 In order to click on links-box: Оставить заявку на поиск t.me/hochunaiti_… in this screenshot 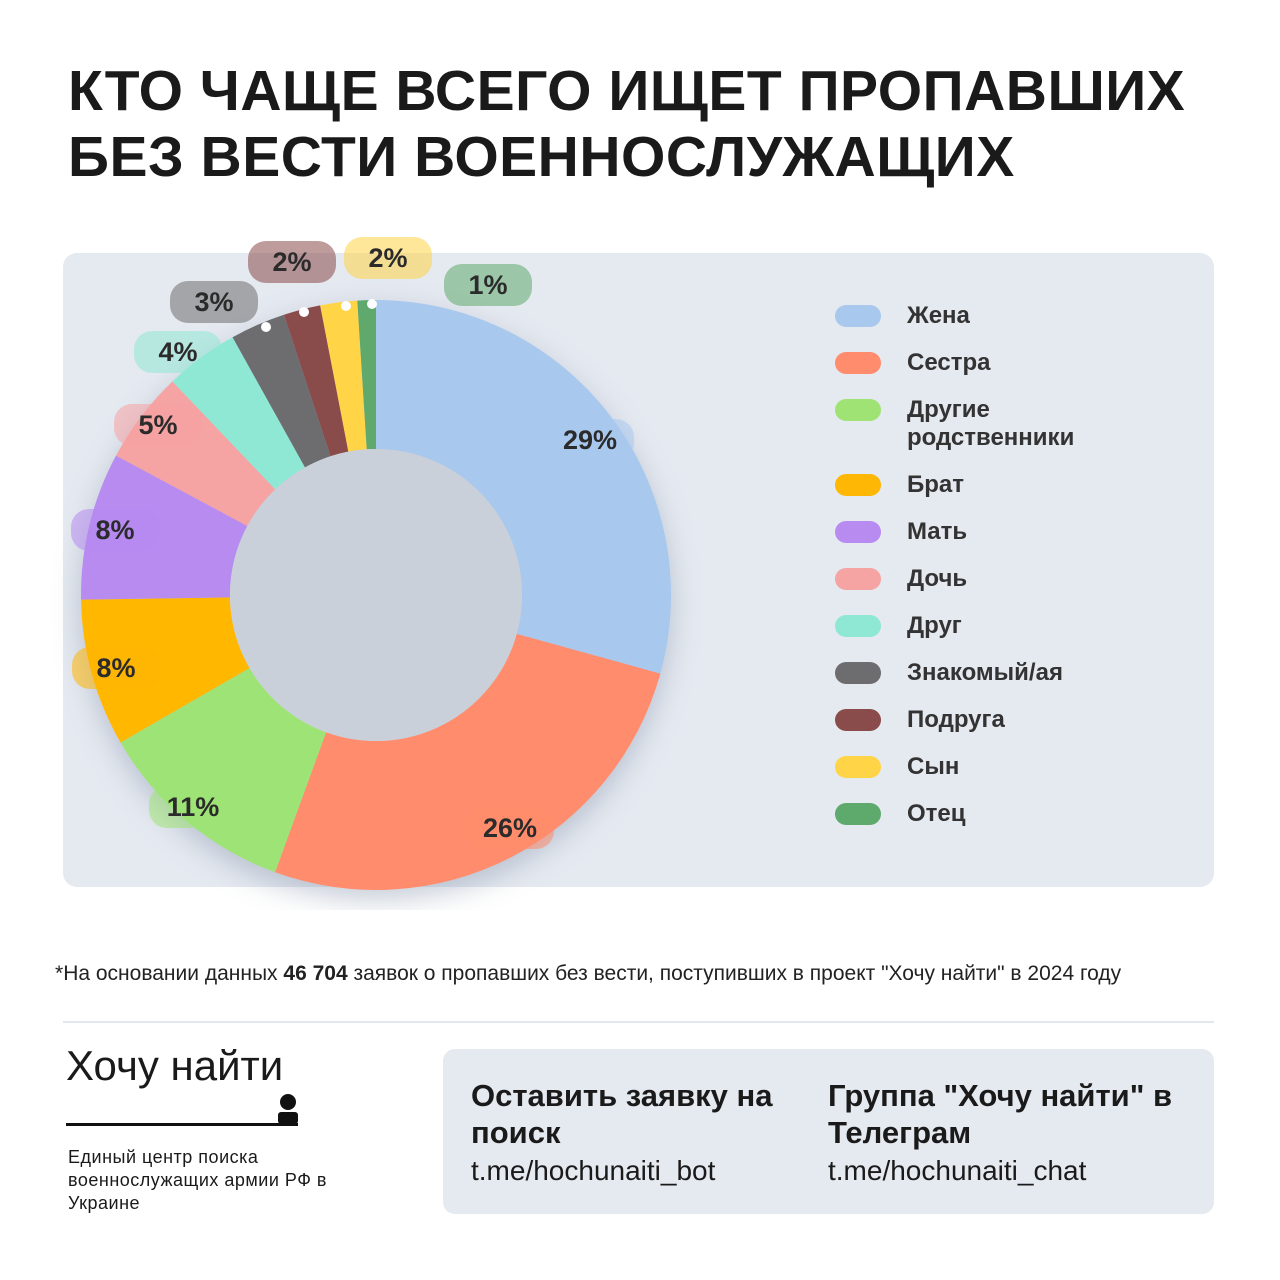, I will do `click(828, 1131)`.